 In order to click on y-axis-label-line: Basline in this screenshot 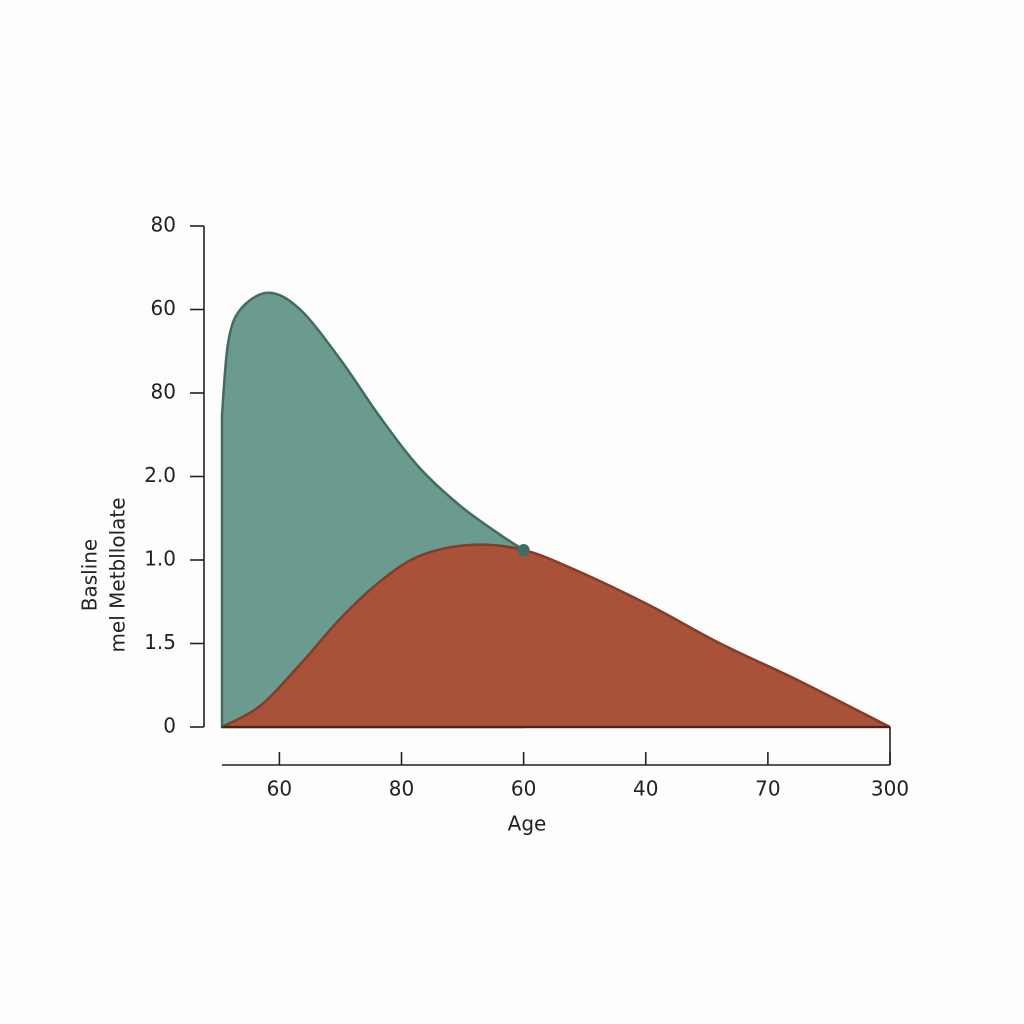, I will do `click(90, 575)`.